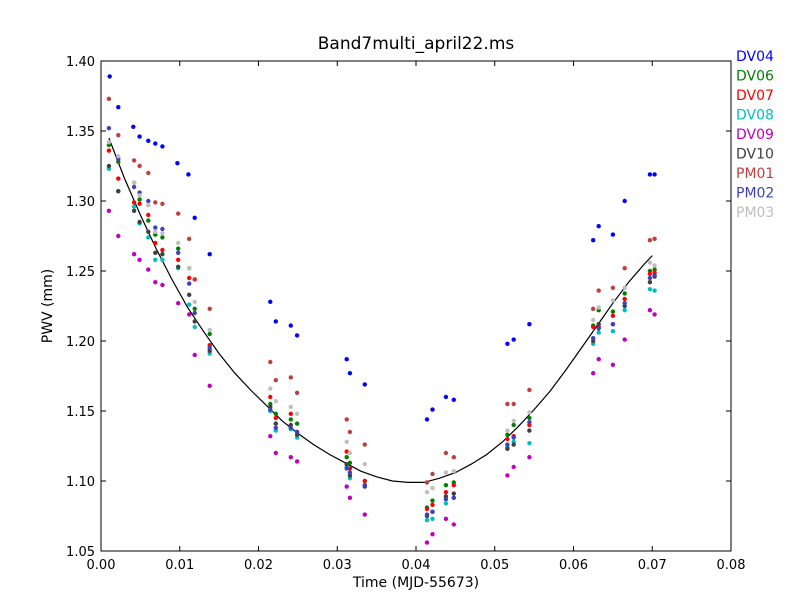  What do you see at coordinates (416, 565) in the screenshot?
I see `x-tick-label: 0.04` at bounding box center [416, 565].